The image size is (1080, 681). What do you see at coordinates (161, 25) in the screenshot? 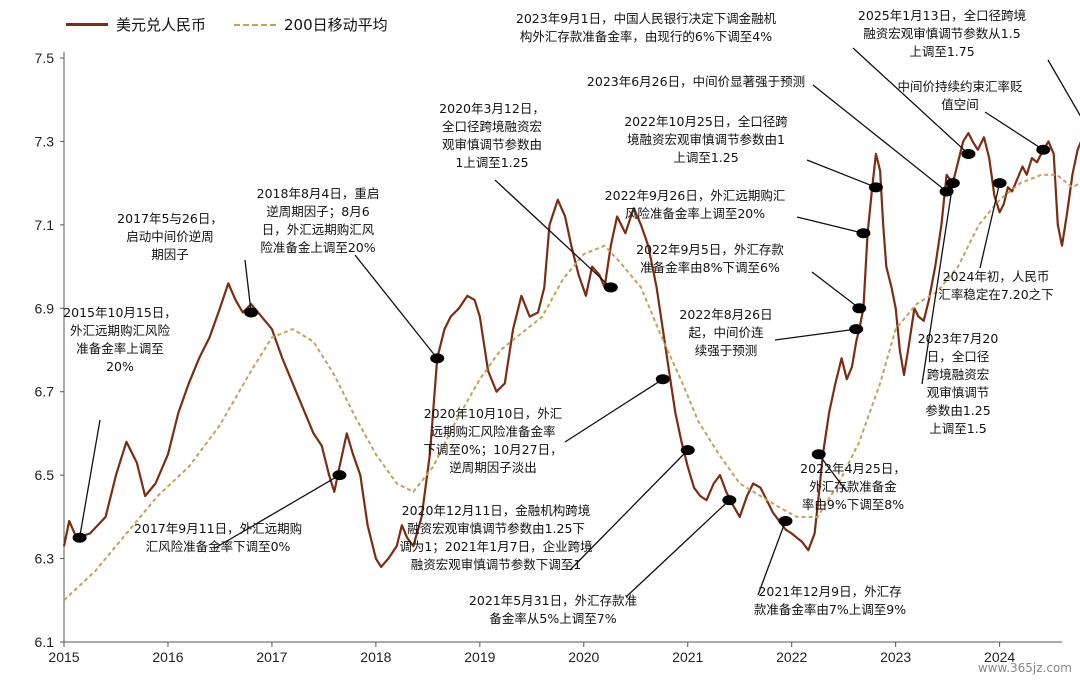
I see `legend-label-usdcny: 美元兑人民币` at bounding box center [161, 25].